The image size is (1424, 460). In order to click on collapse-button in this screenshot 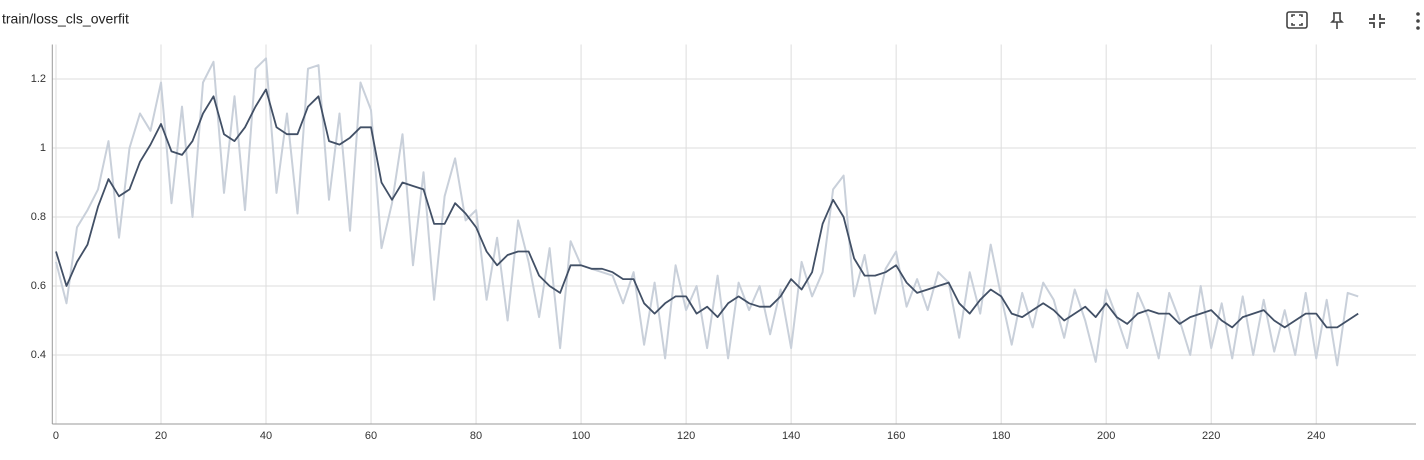, I will do `click(1377, 21)`.